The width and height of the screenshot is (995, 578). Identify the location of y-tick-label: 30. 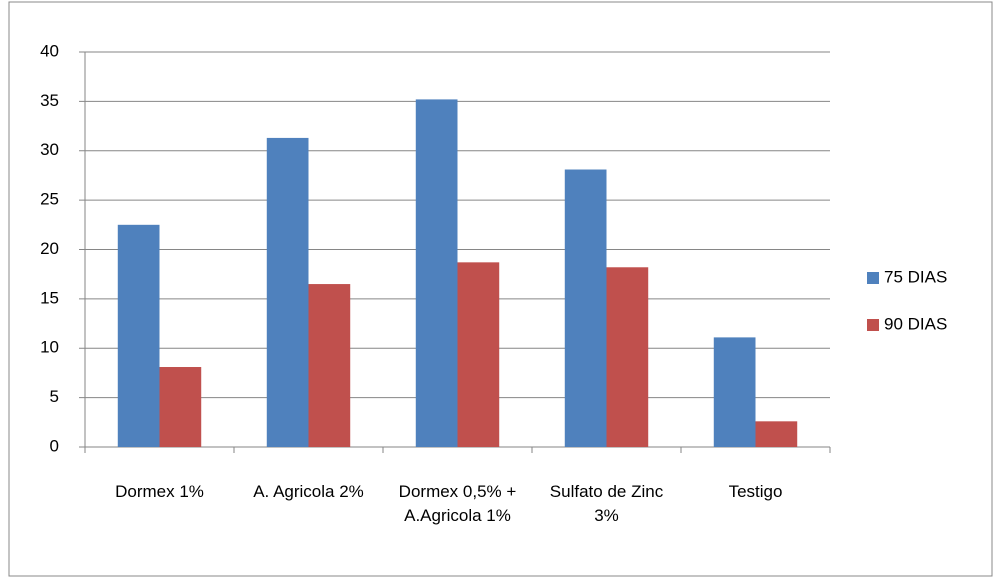
(49, 149).